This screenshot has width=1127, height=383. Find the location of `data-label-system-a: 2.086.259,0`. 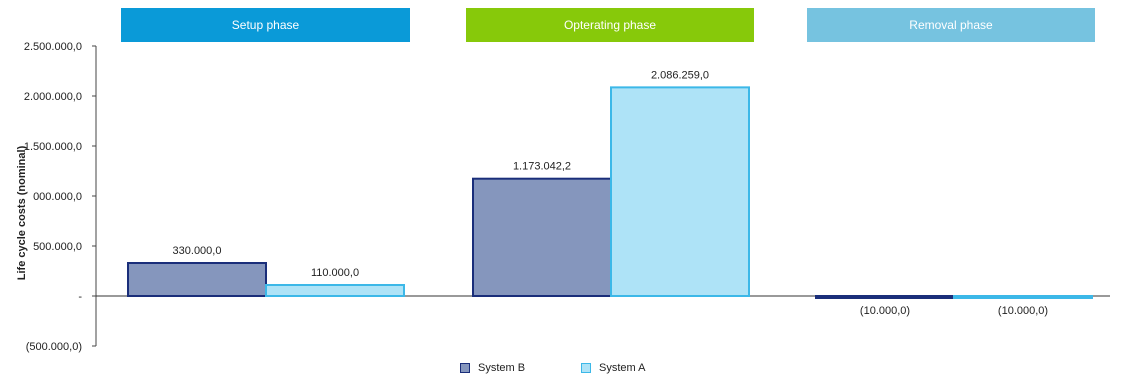

data-label-system-a: 2.086.259,0 is located at coordinates (680, 75).